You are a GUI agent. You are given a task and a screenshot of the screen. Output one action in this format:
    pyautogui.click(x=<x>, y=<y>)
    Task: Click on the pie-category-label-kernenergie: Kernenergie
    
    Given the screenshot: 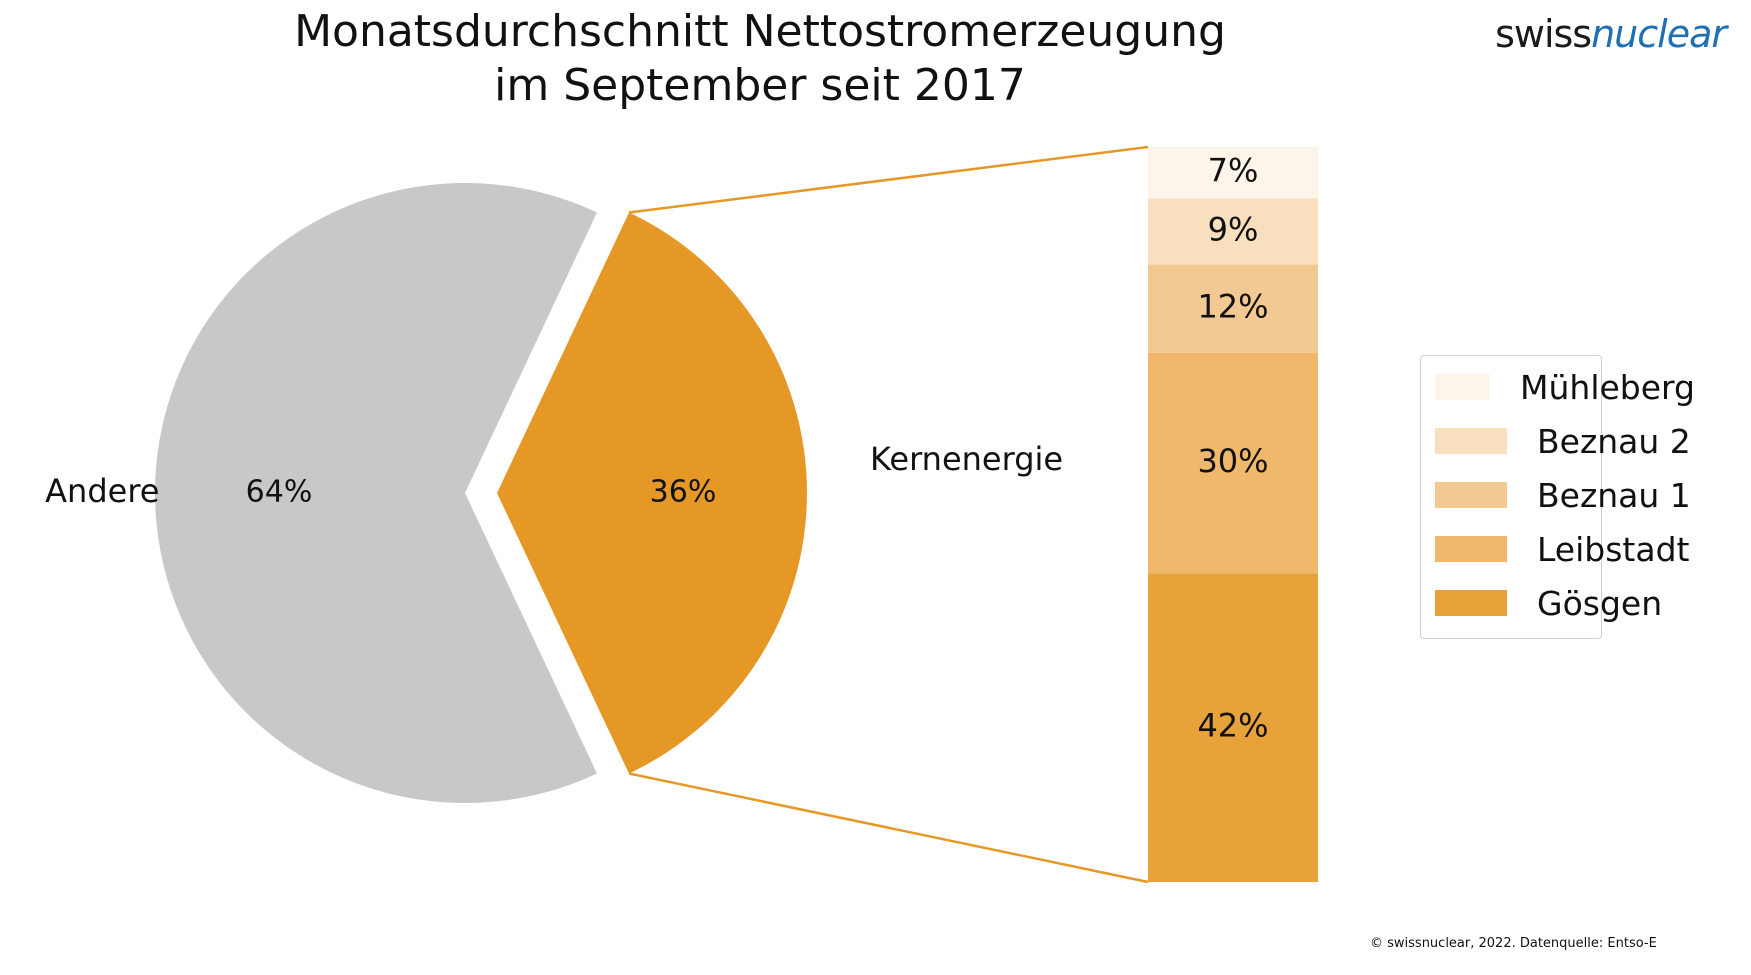 What is the action you would take?
    pyautogui.click(x=966, y=459)
    